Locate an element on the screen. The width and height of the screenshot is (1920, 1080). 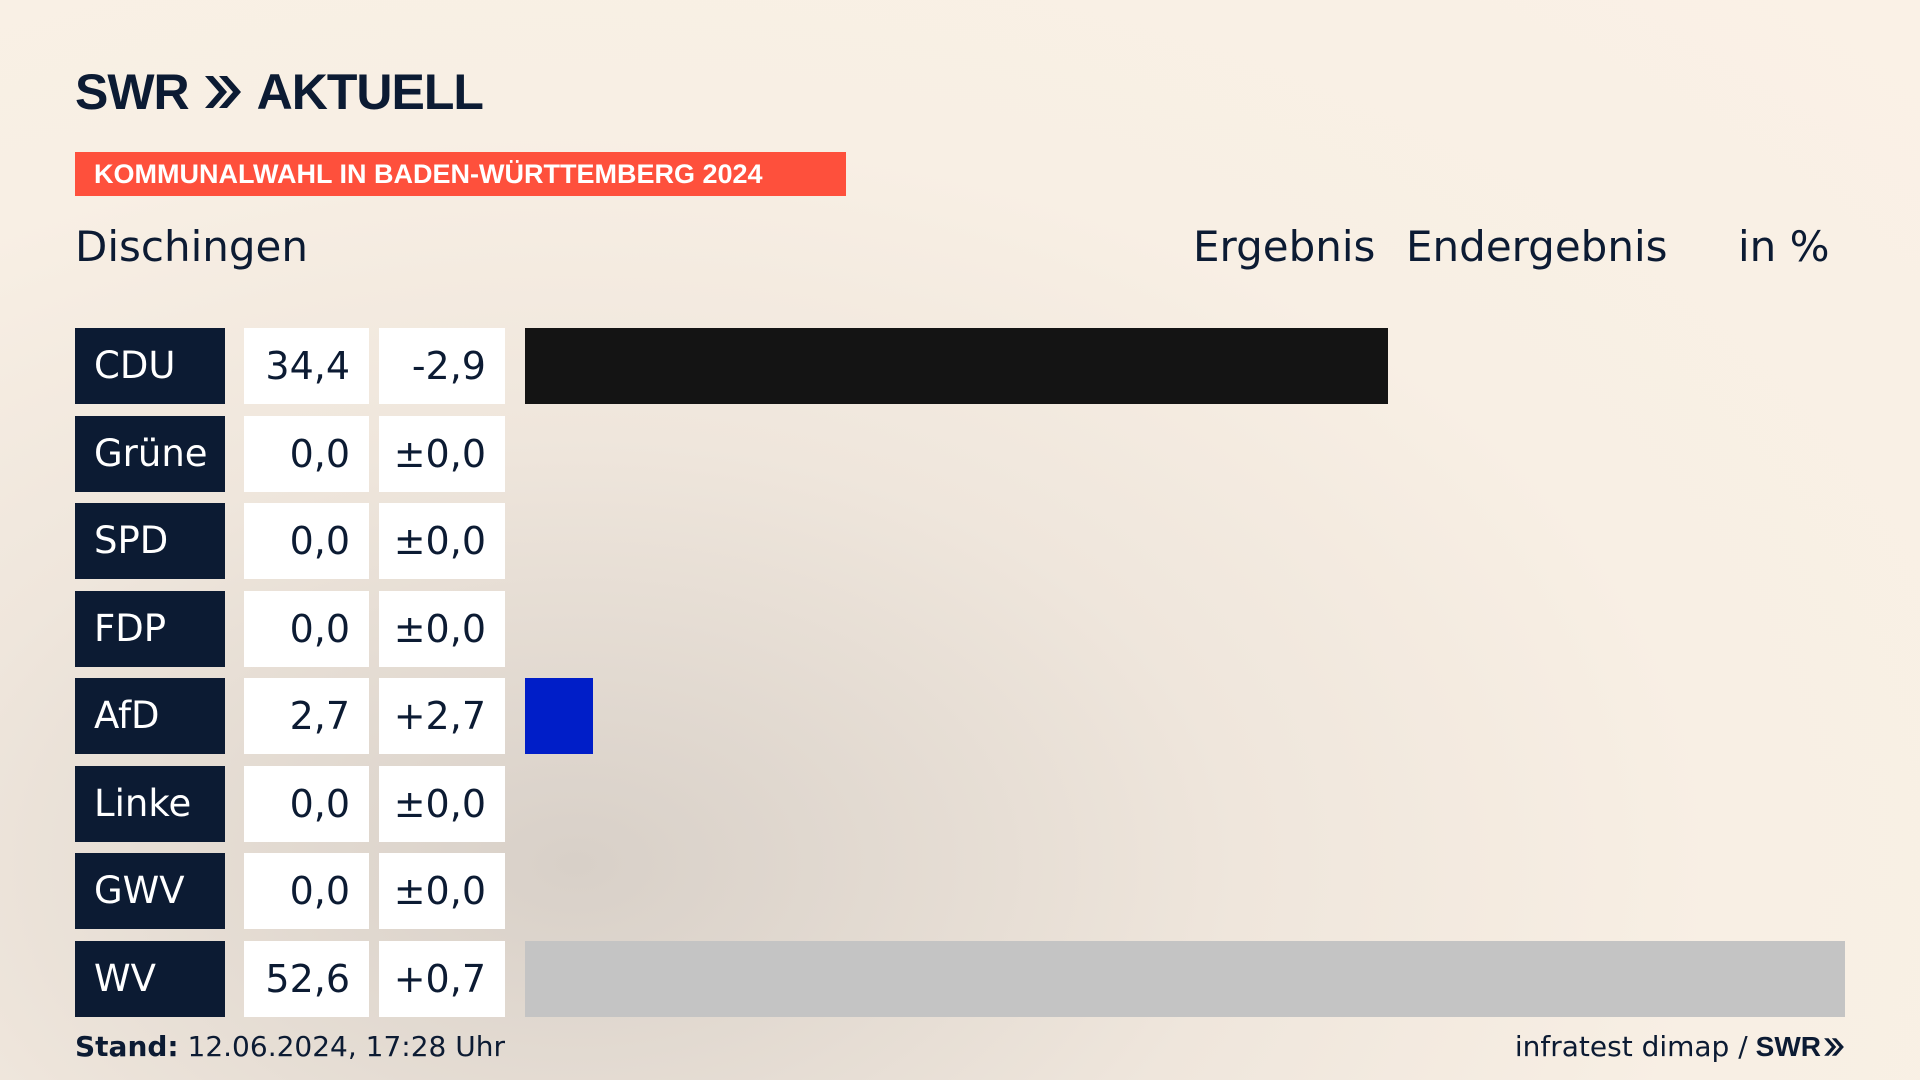
footer-source: infratest dimap / SWR is located at coordinates (1680, 1046).